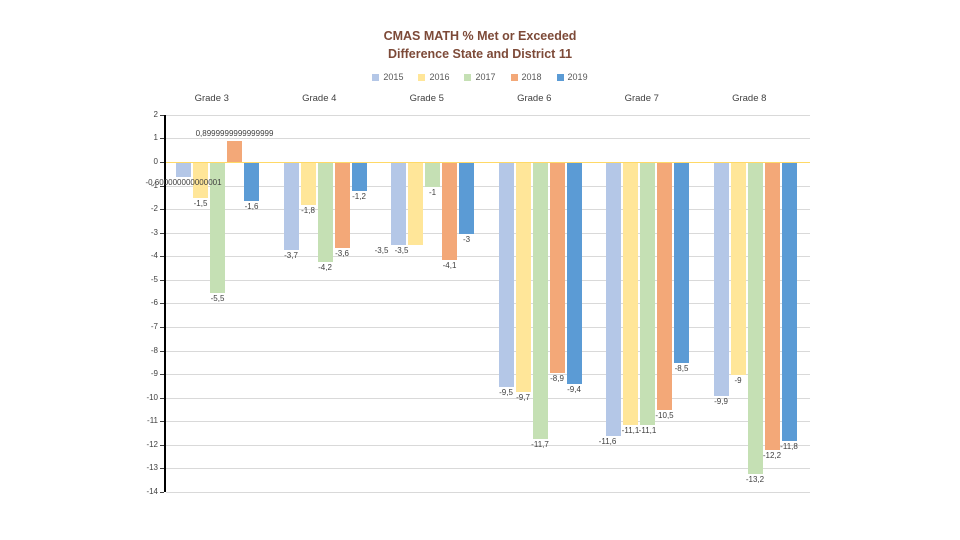 Image resolution: width=960 pixels, height=540 pixels. I want to click on category-label-grade-7: Grade 7, so click(641, 98).